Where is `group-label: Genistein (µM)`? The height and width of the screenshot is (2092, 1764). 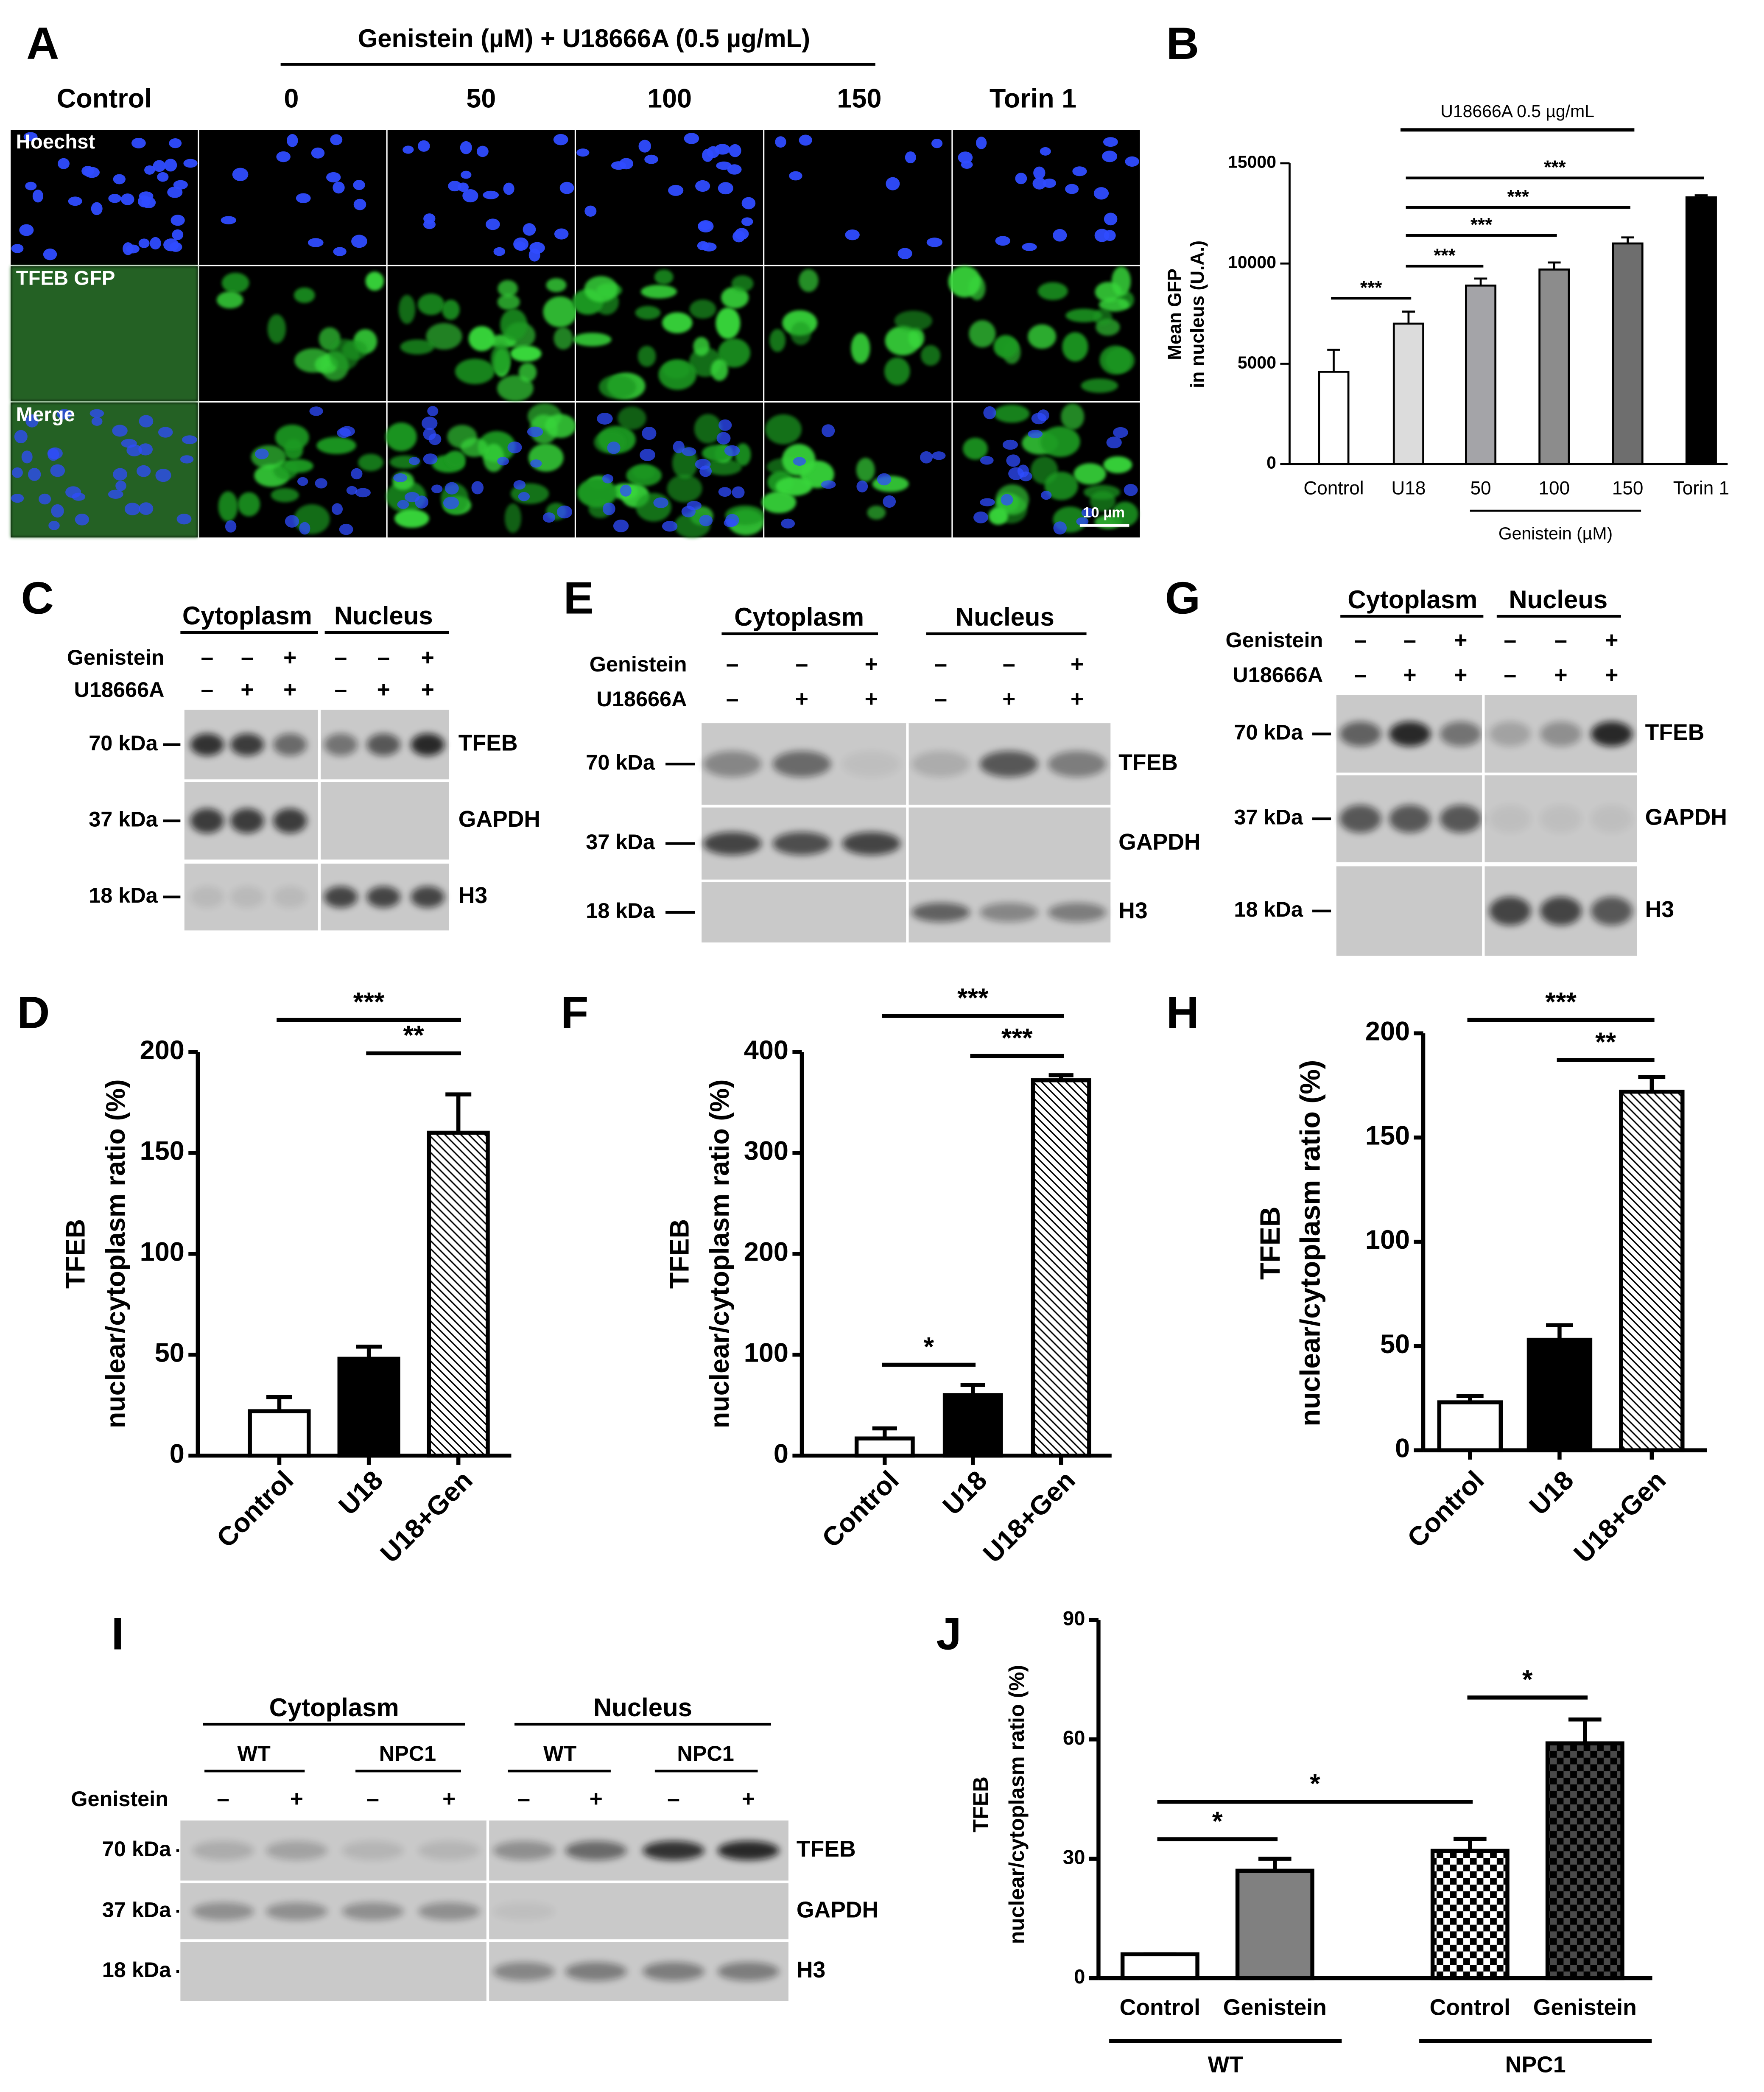
group-label: Genistein (µM) is located at coordinates (1555, 533).